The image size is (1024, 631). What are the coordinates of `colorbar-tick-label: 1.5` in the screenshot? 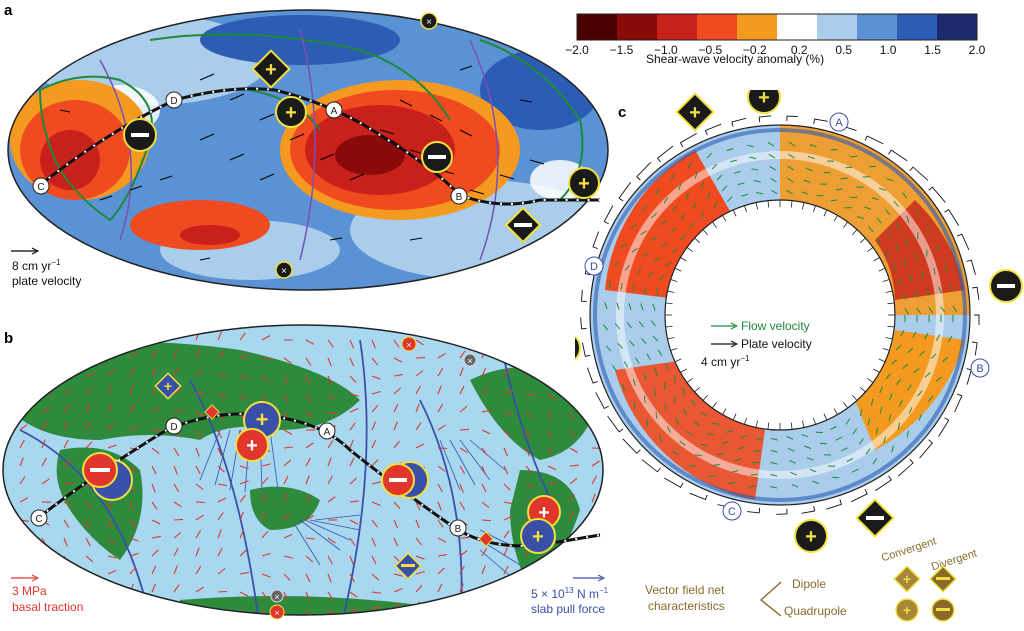 It's located at (932, 50).